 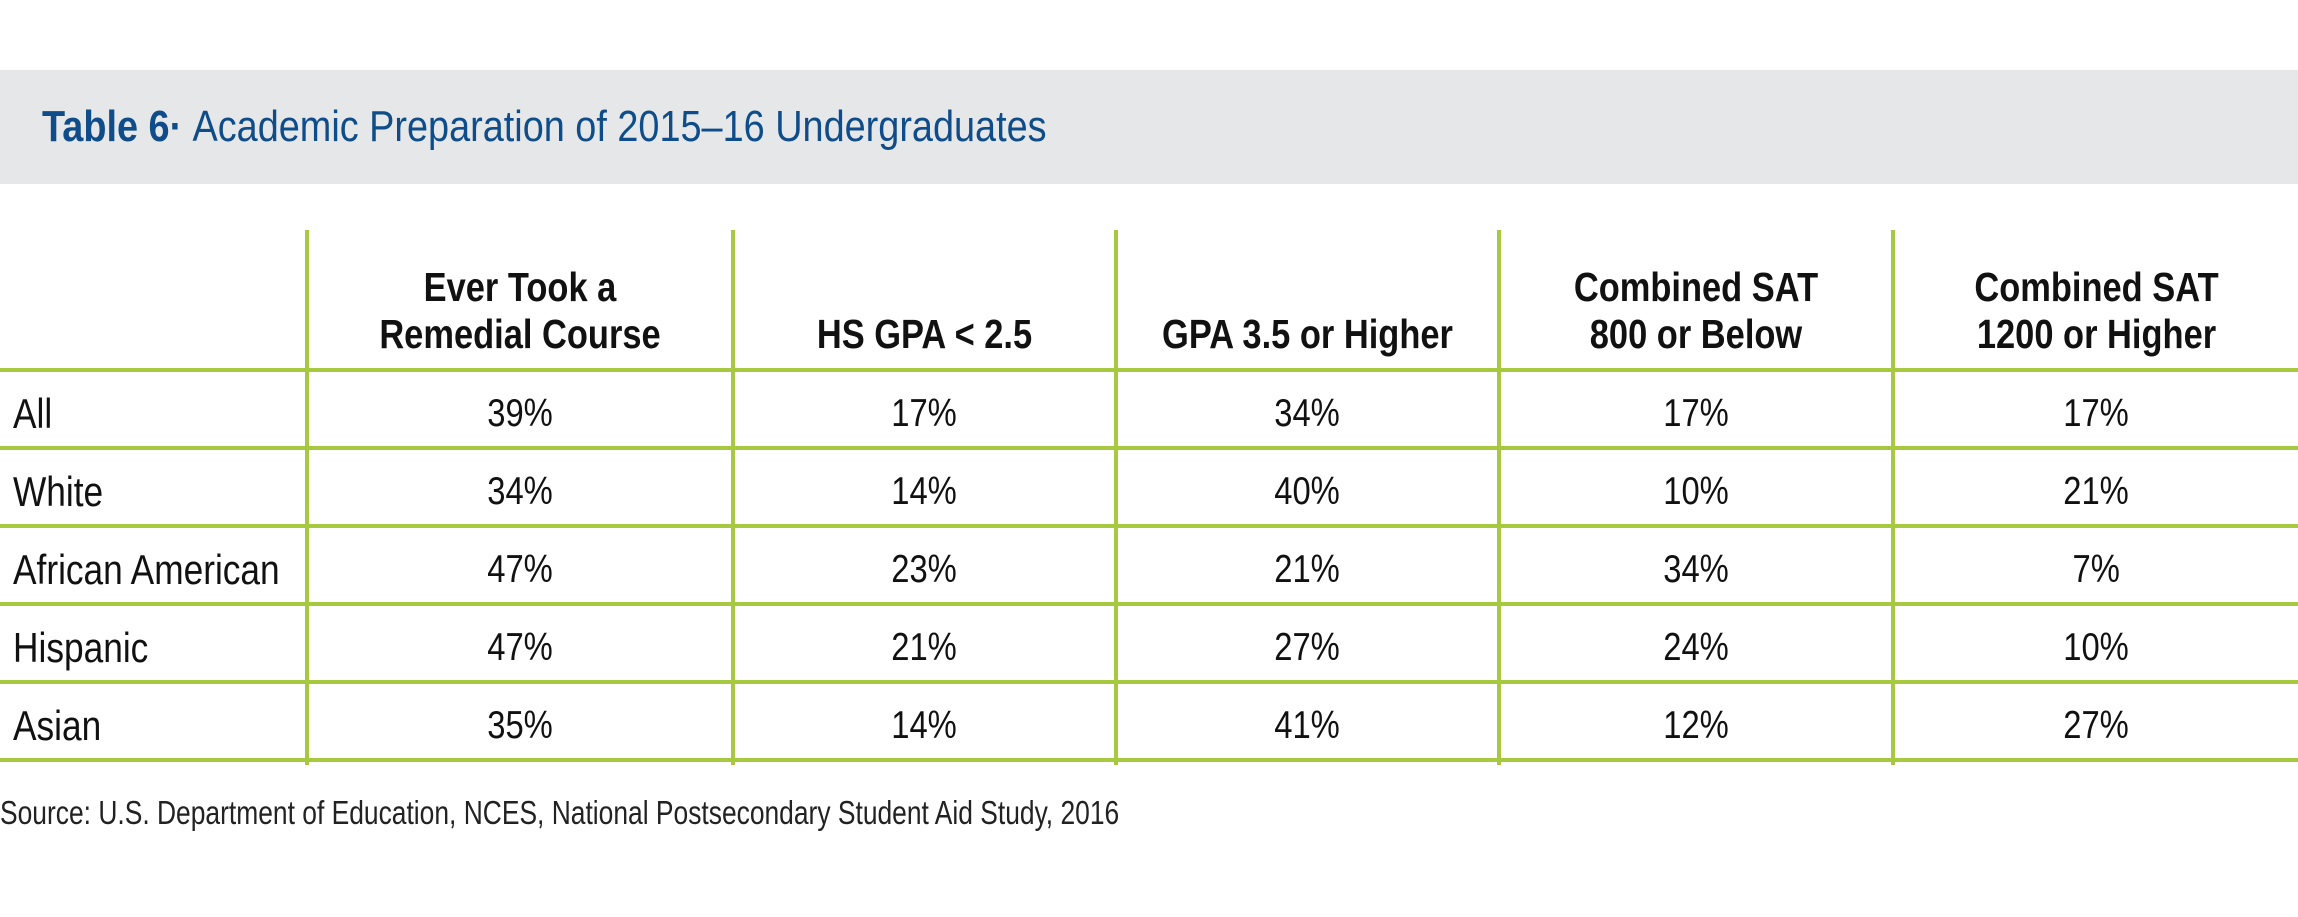 What do you see at coordinates (1149, 643) in the screenshot?
I see `table-row: Hispanic 47% 21% 27% 24% 10%` at bounding box center [1149, 643].